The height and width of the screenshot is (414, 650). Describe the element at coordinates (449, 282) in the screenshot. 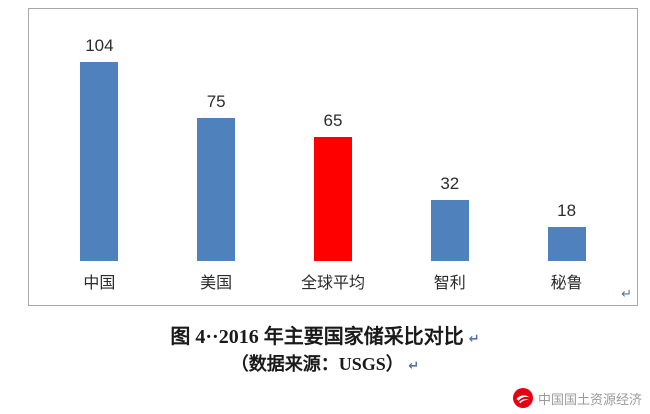

I see `category-label: 智利` at that location.